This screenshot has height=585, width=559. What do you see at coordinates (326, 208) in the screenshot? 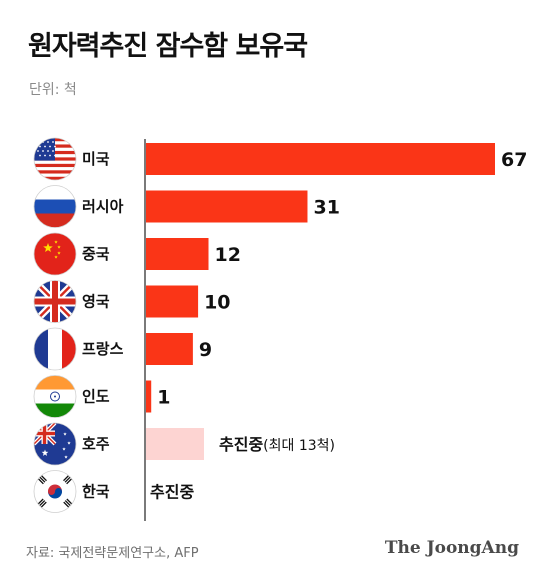
I see `data-label: 31` at bounding box center [326, 208].